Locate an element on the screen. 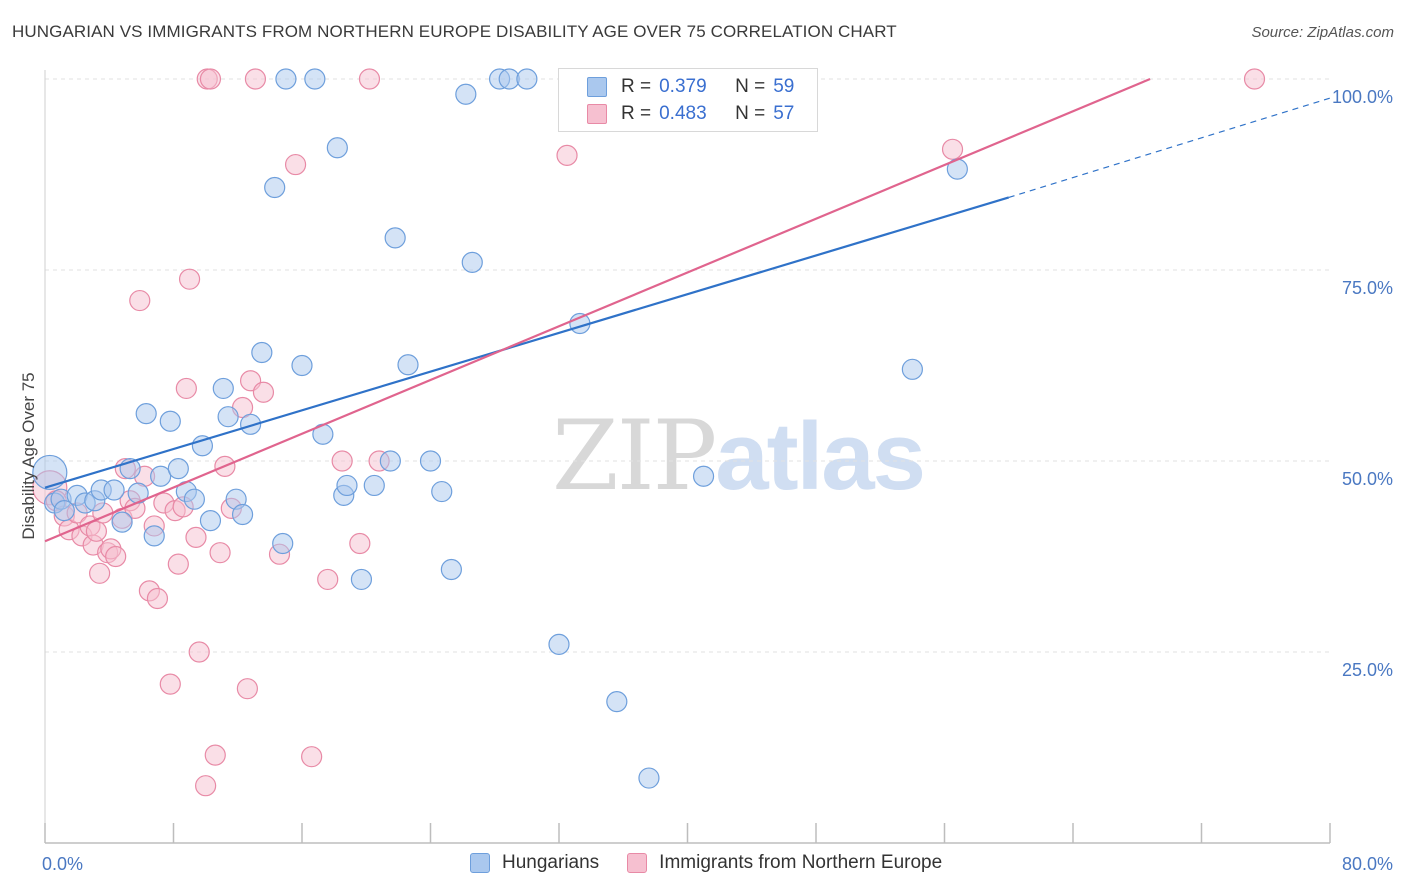 The image size is (1406, 892). series-label-hungarians: Hungarians is located at coordinates (551, 862).